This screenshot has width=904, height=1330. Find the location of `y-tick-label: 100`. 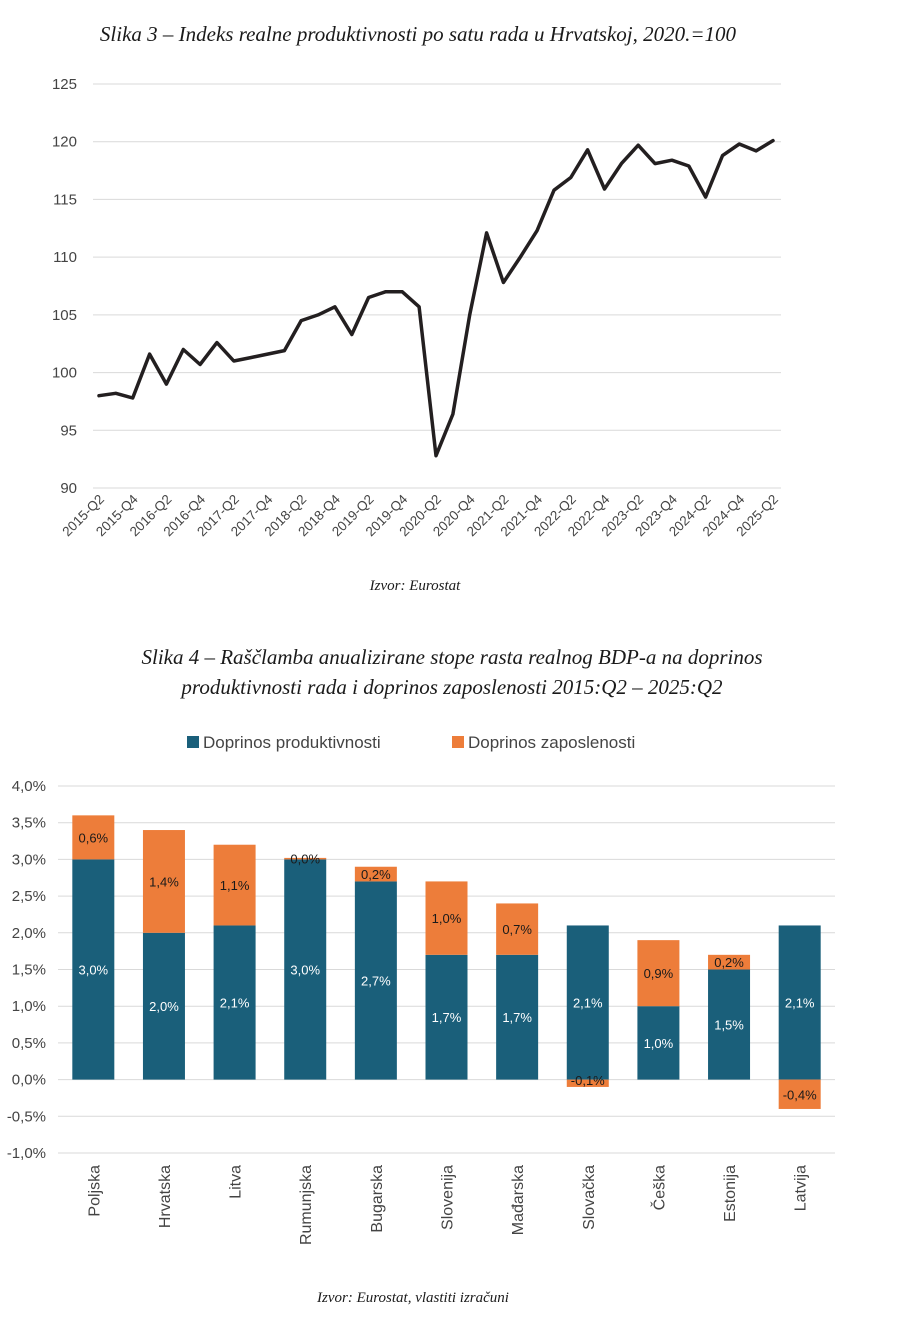

y-tick-label: 100 is located at coordinates (64, 373).